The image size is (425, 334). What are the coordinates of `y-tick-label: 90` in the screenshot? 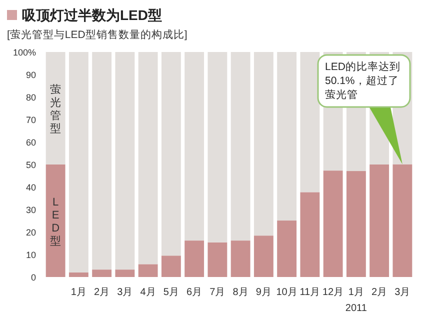 It's located at (31, 75).